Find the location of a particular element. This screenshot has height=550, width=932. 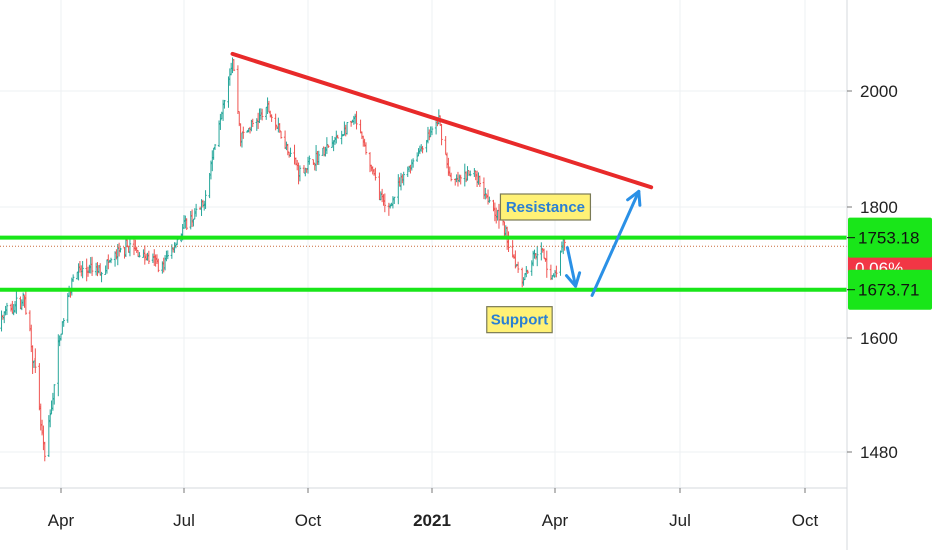

annotation-resistance: Resistance is located at coordinates (545, 207).